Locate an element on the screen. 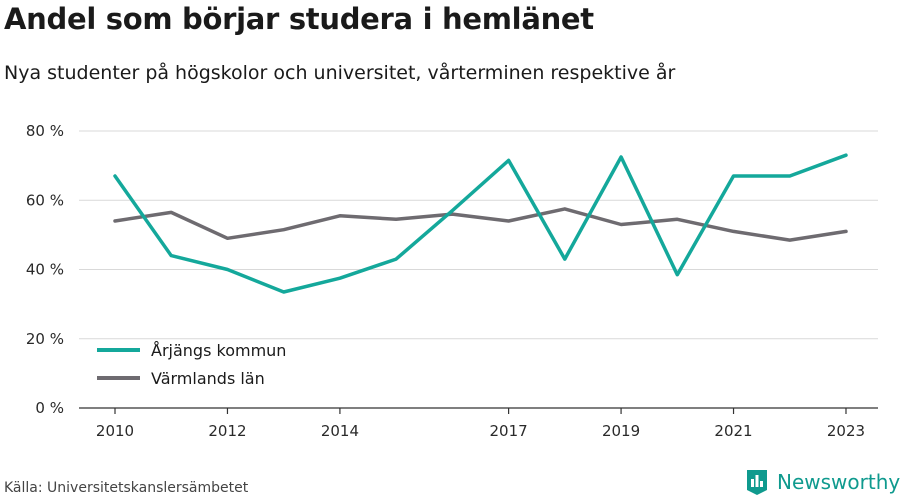 The height and width of the screenshot is (500, 900). bar-chart-logo-icon is located at coordinates (757, 482).